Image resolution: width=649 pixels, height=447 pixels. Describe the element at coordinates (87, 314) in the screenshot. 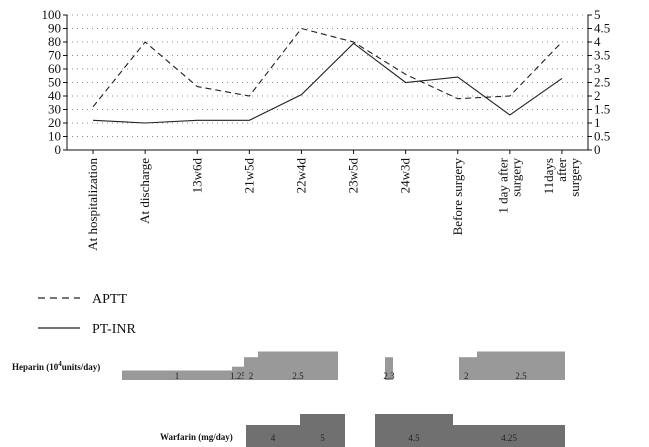

I see `legend: APTT PT-INR` at that location.